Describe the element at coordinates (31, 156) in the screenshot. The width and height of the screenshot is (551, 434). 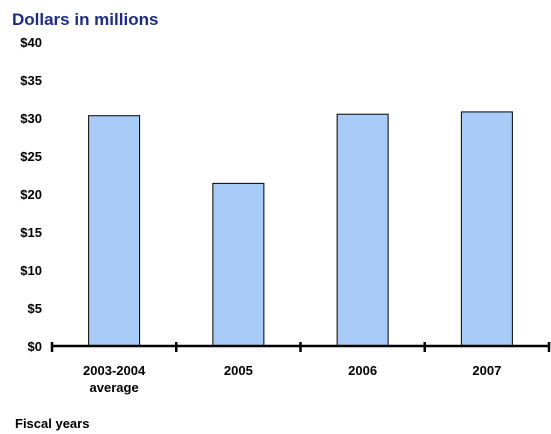
I see `y-tick-label: $25` at that location.